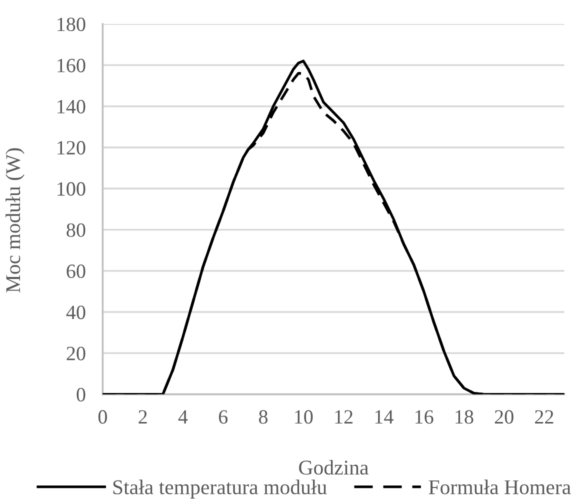 The height and width of the screenshot is (499, 579). I want to click on legend-label: Formuła Homera, so click(499, 487).